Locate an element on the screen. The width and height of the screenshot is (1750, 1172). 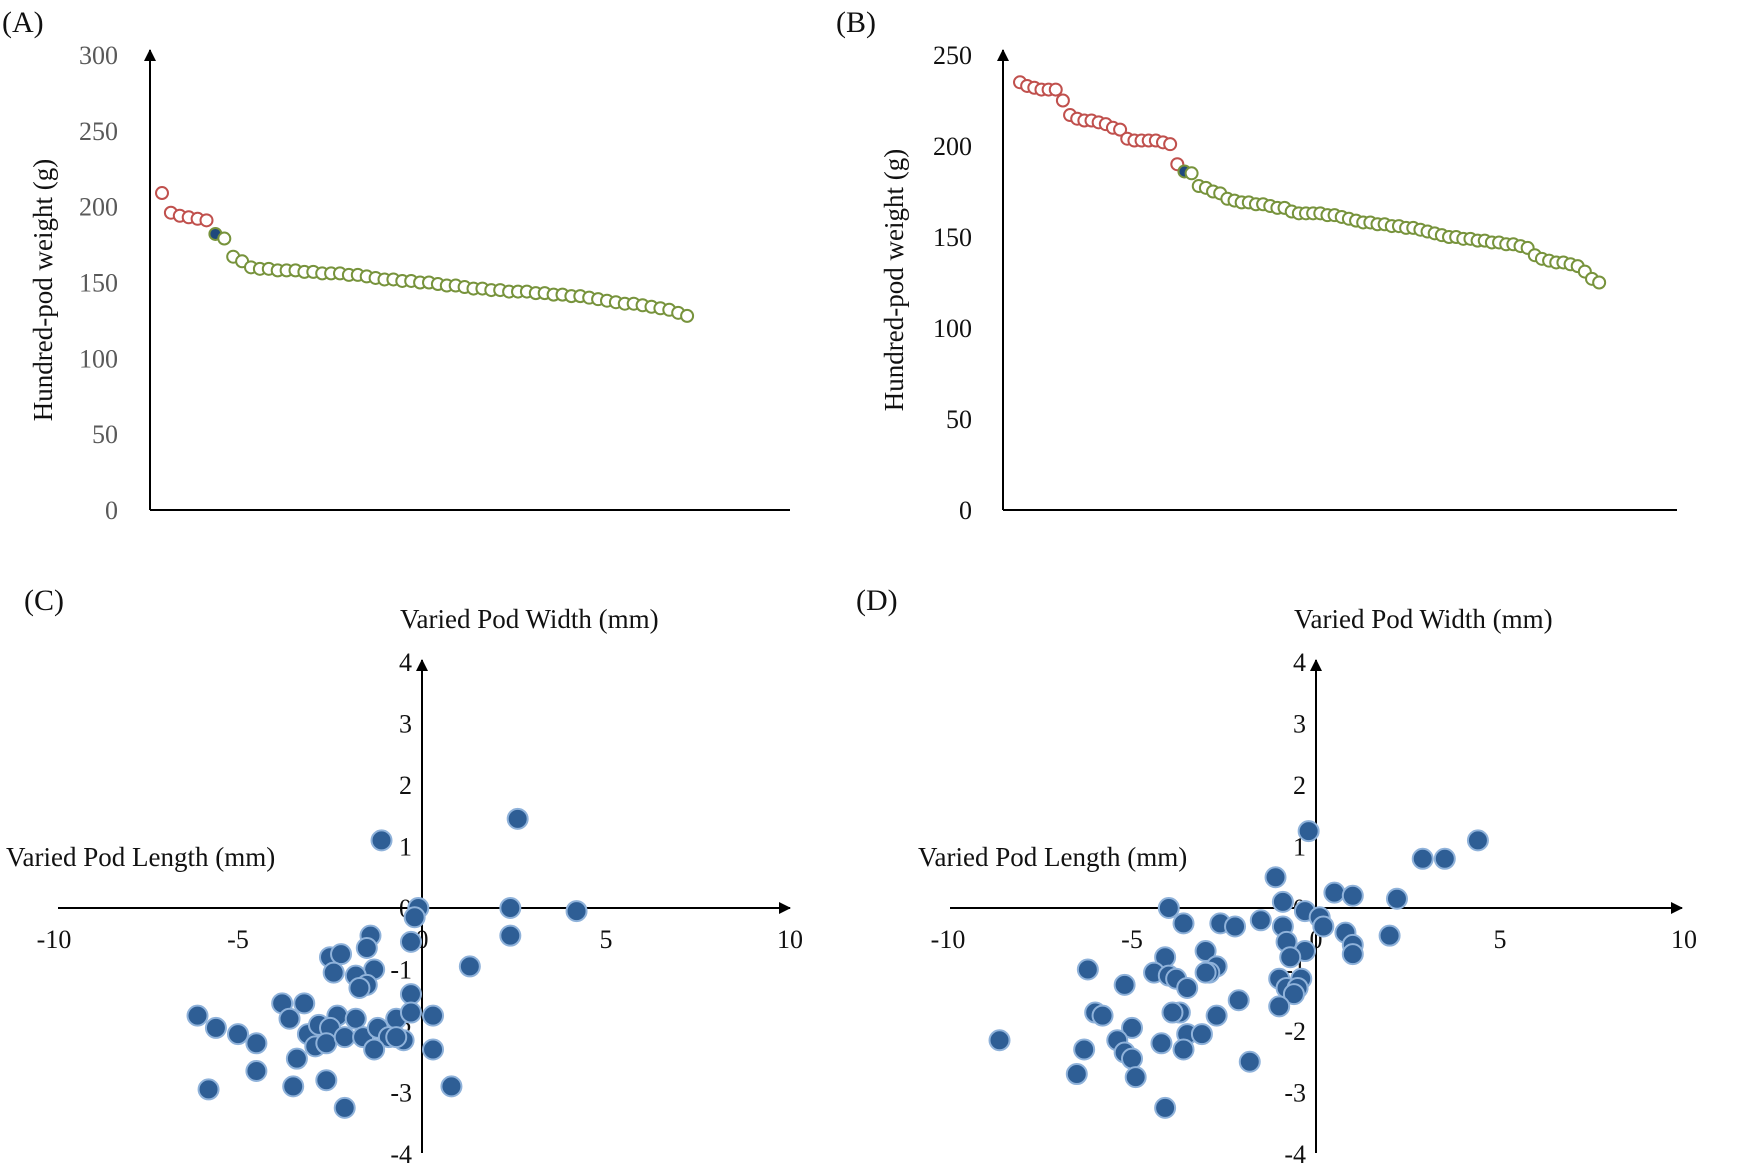
y-tick-label: 3 is located at coordinates (405, 724).